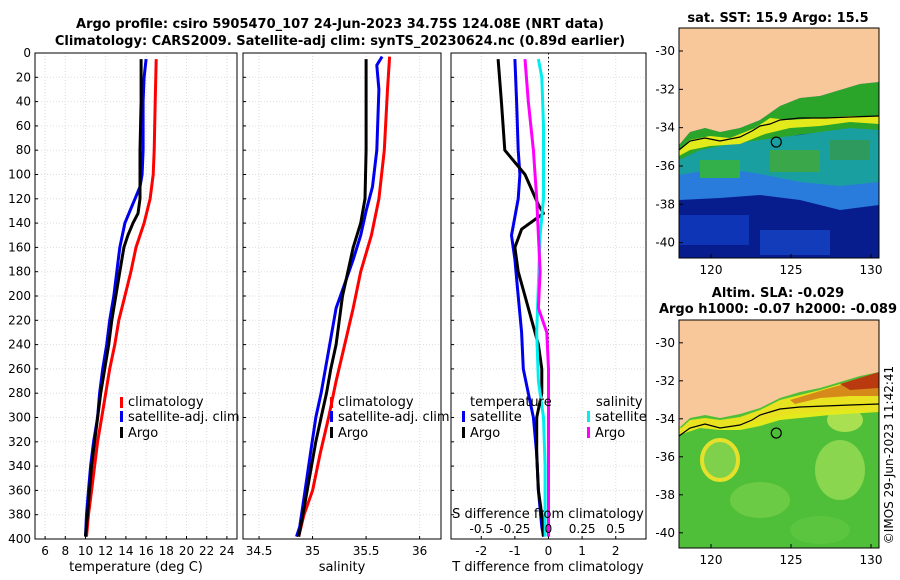 The height and width of the screenshot is (580, 900). What do you see at coordinates (889, 455) in the screenshot?
I see `imos-watermark: ©IMOS 29-Jun-2023 11:42:41` at bounding box center [889, 455].